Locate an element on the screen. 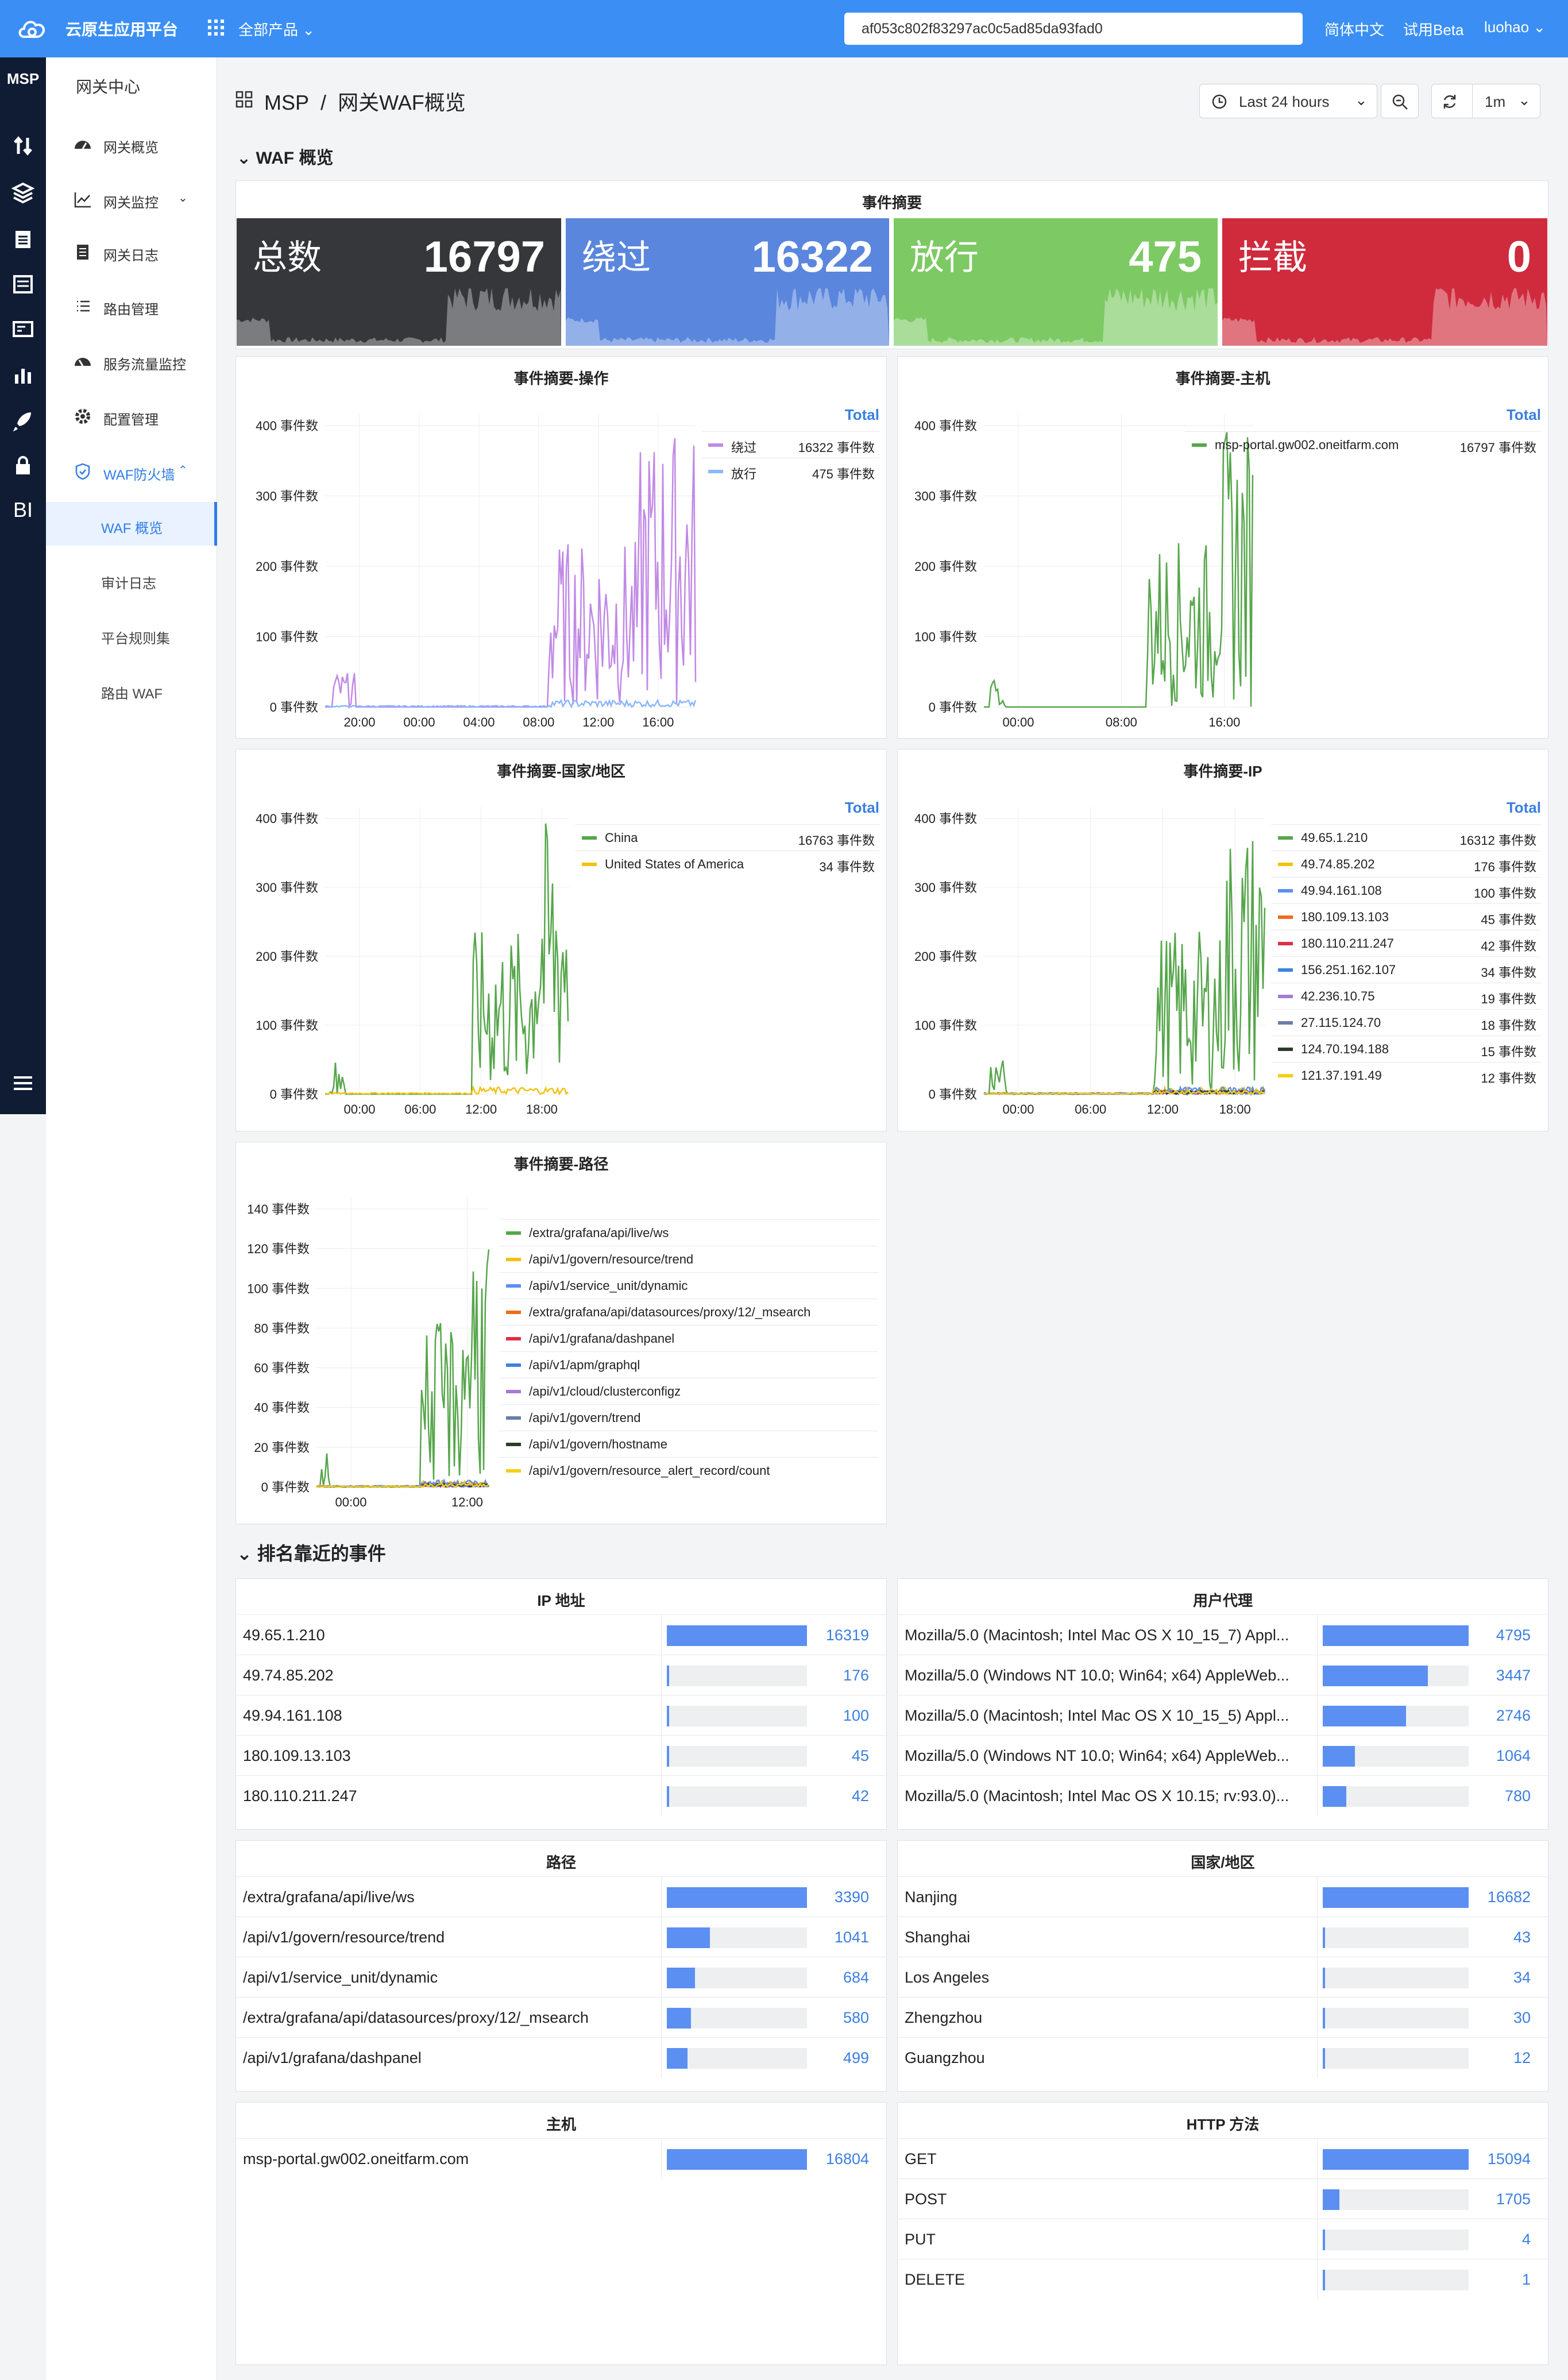  language-switch: 简体中文 is located at coordinates (1354, 30).